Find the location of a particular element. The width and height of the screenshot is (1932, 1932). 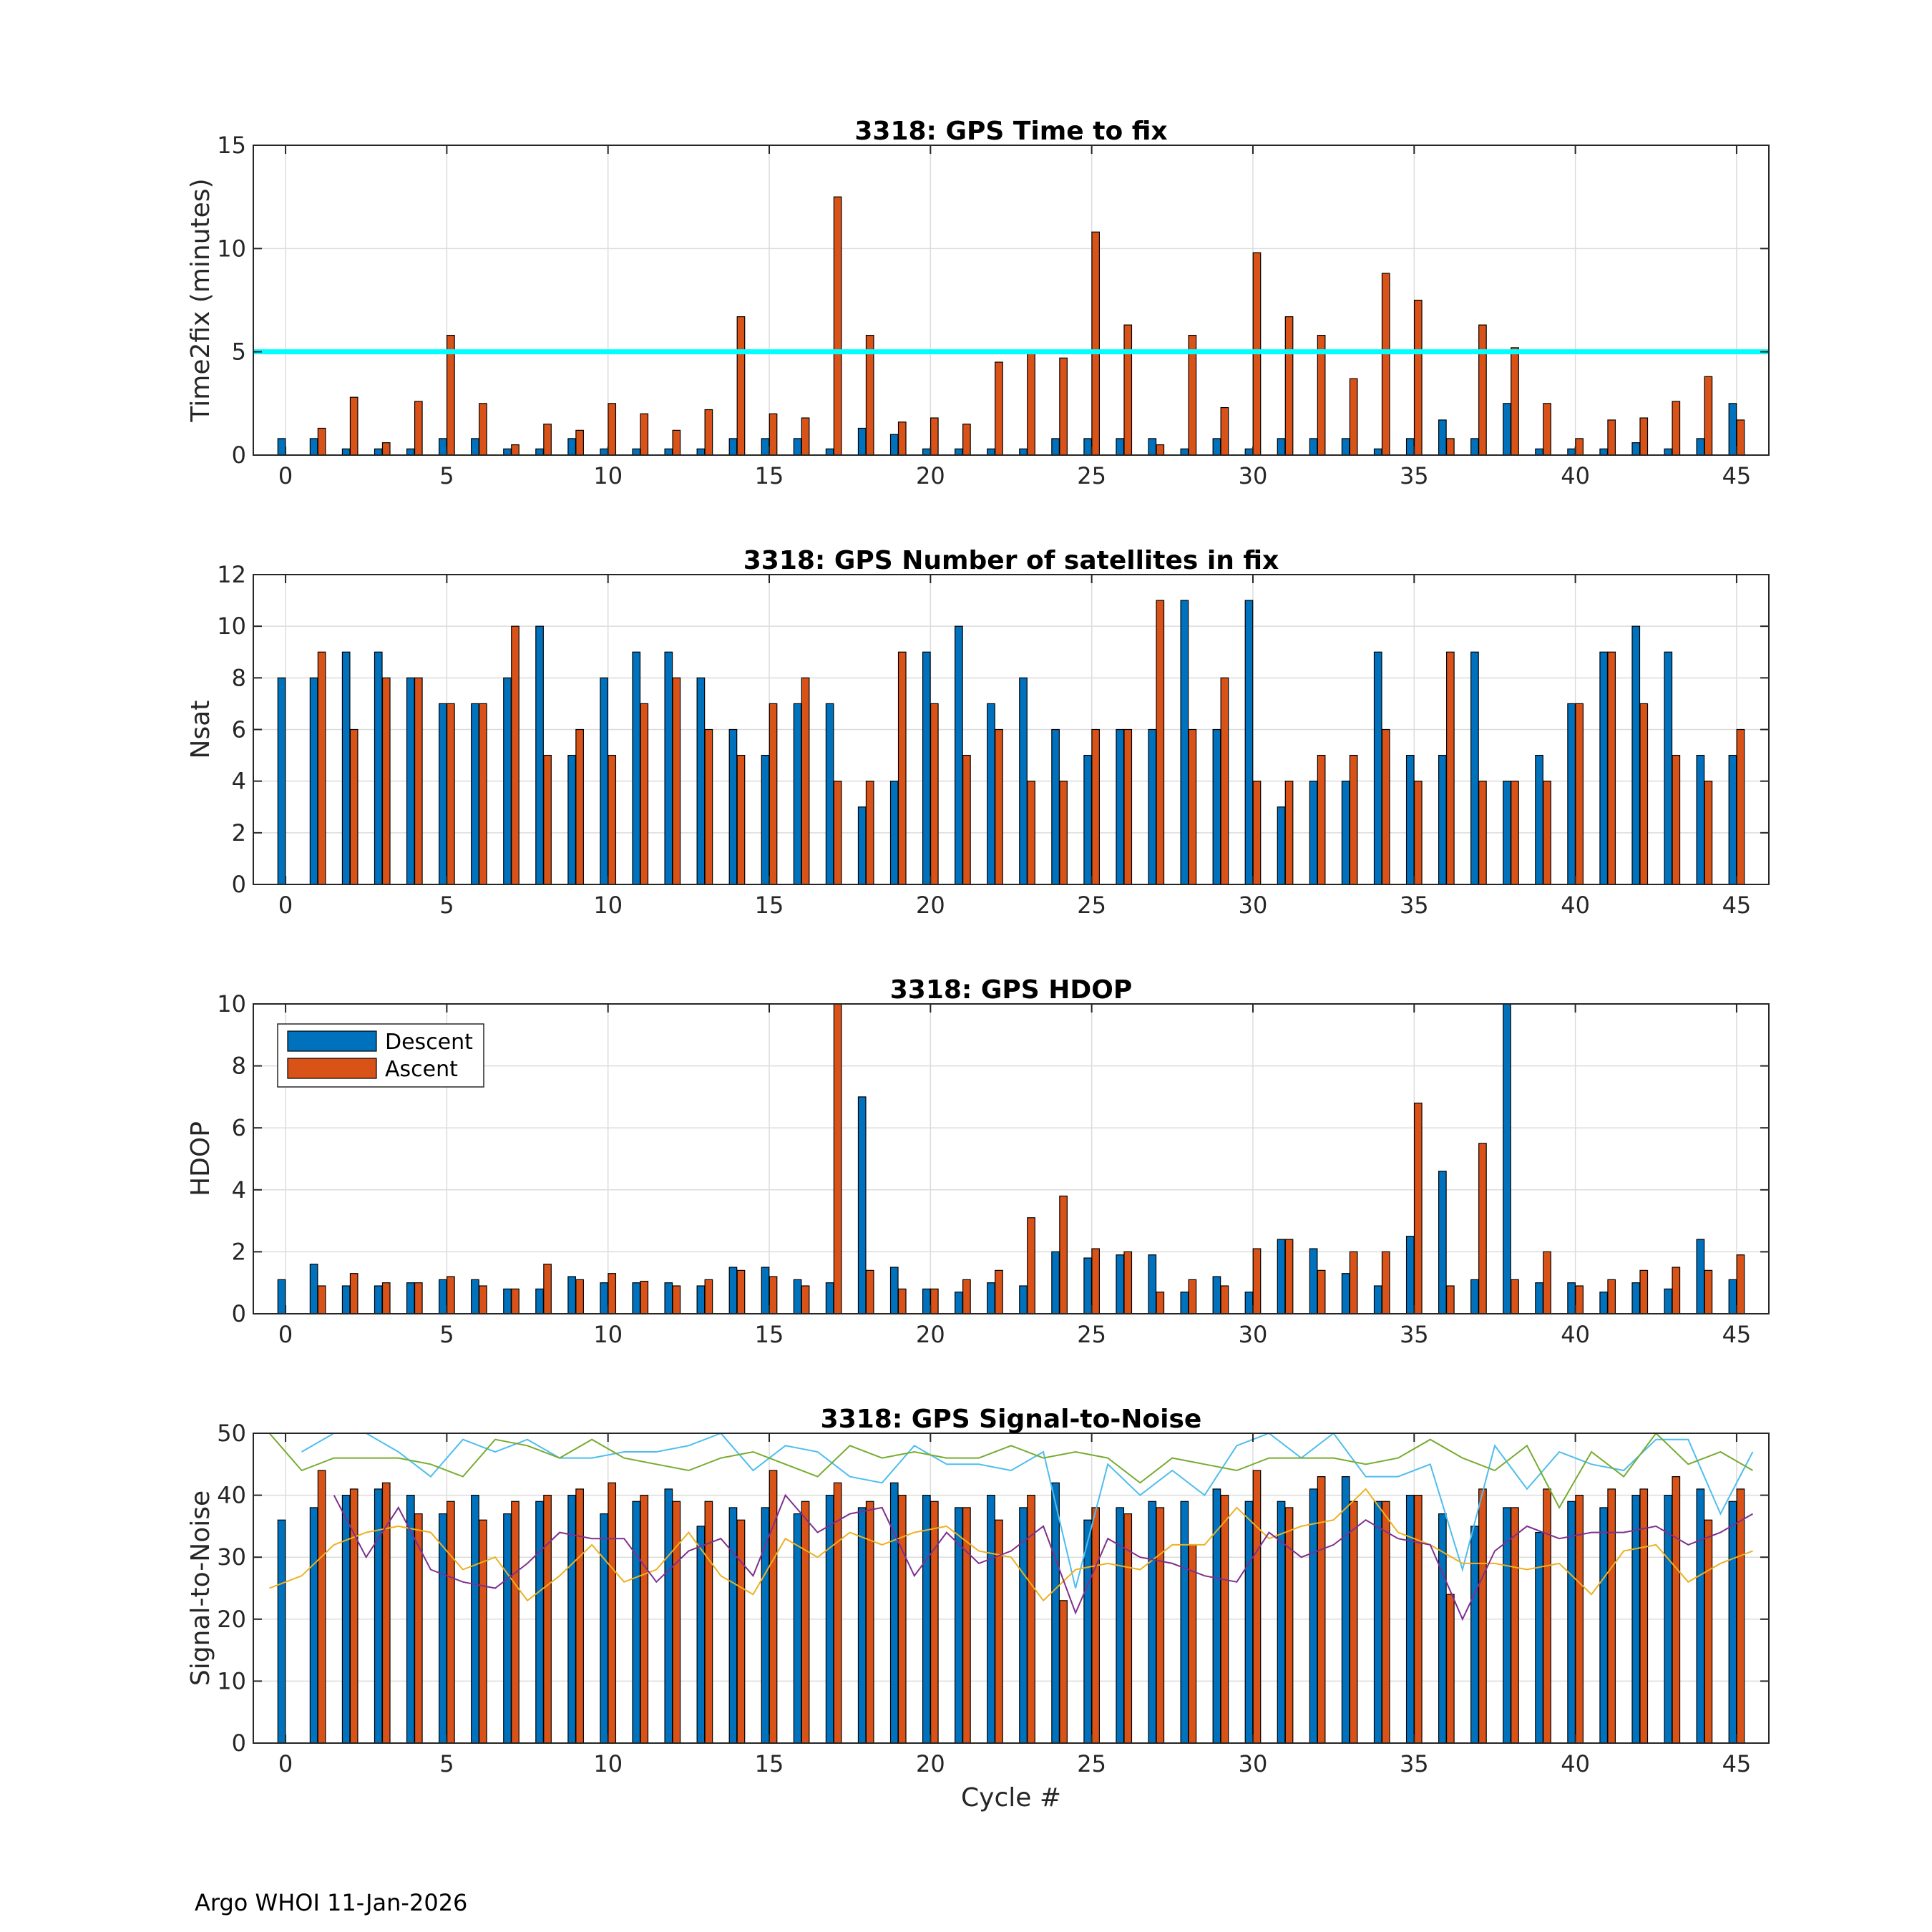

y-tick-label: 5 is located at coordinates (239, 352).